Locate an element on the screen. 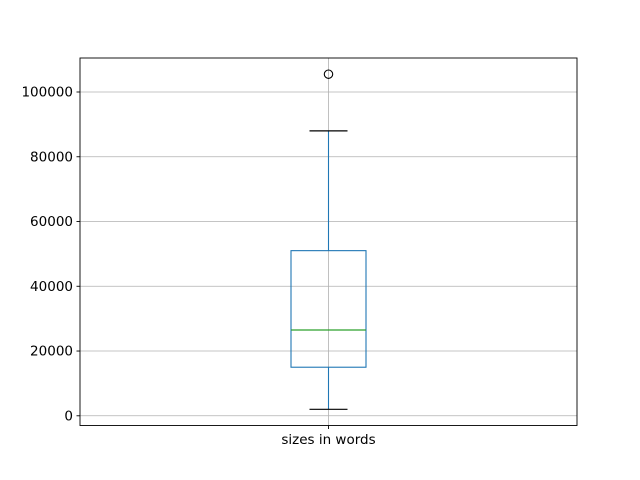  y-tick-label: 60000 is located at coordinates (51, 222).